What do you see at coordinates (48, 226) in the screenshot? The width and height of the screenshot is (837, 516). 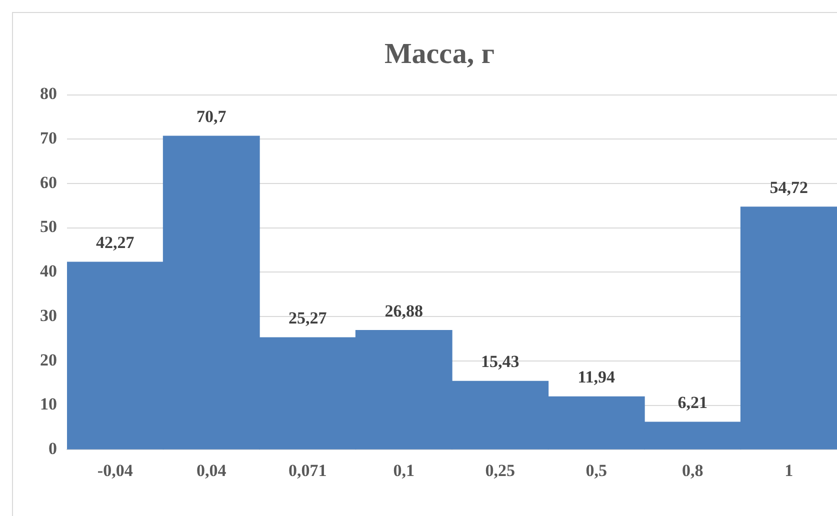 I see `y-tick-label: 50` at bounding box center [48, 226].